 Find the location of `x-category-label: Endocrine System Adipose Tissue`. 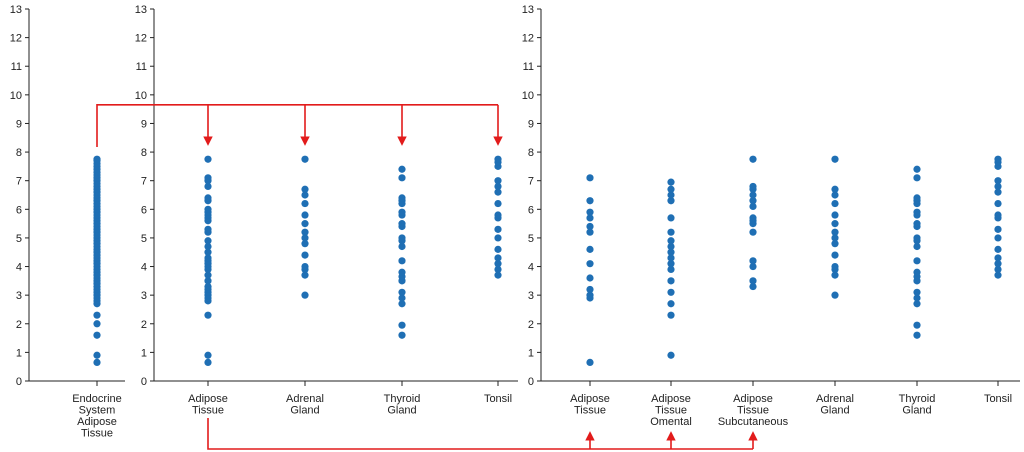

x-category-label: Endocrine System Adipose Tissue is located at coordinates (97, 416).